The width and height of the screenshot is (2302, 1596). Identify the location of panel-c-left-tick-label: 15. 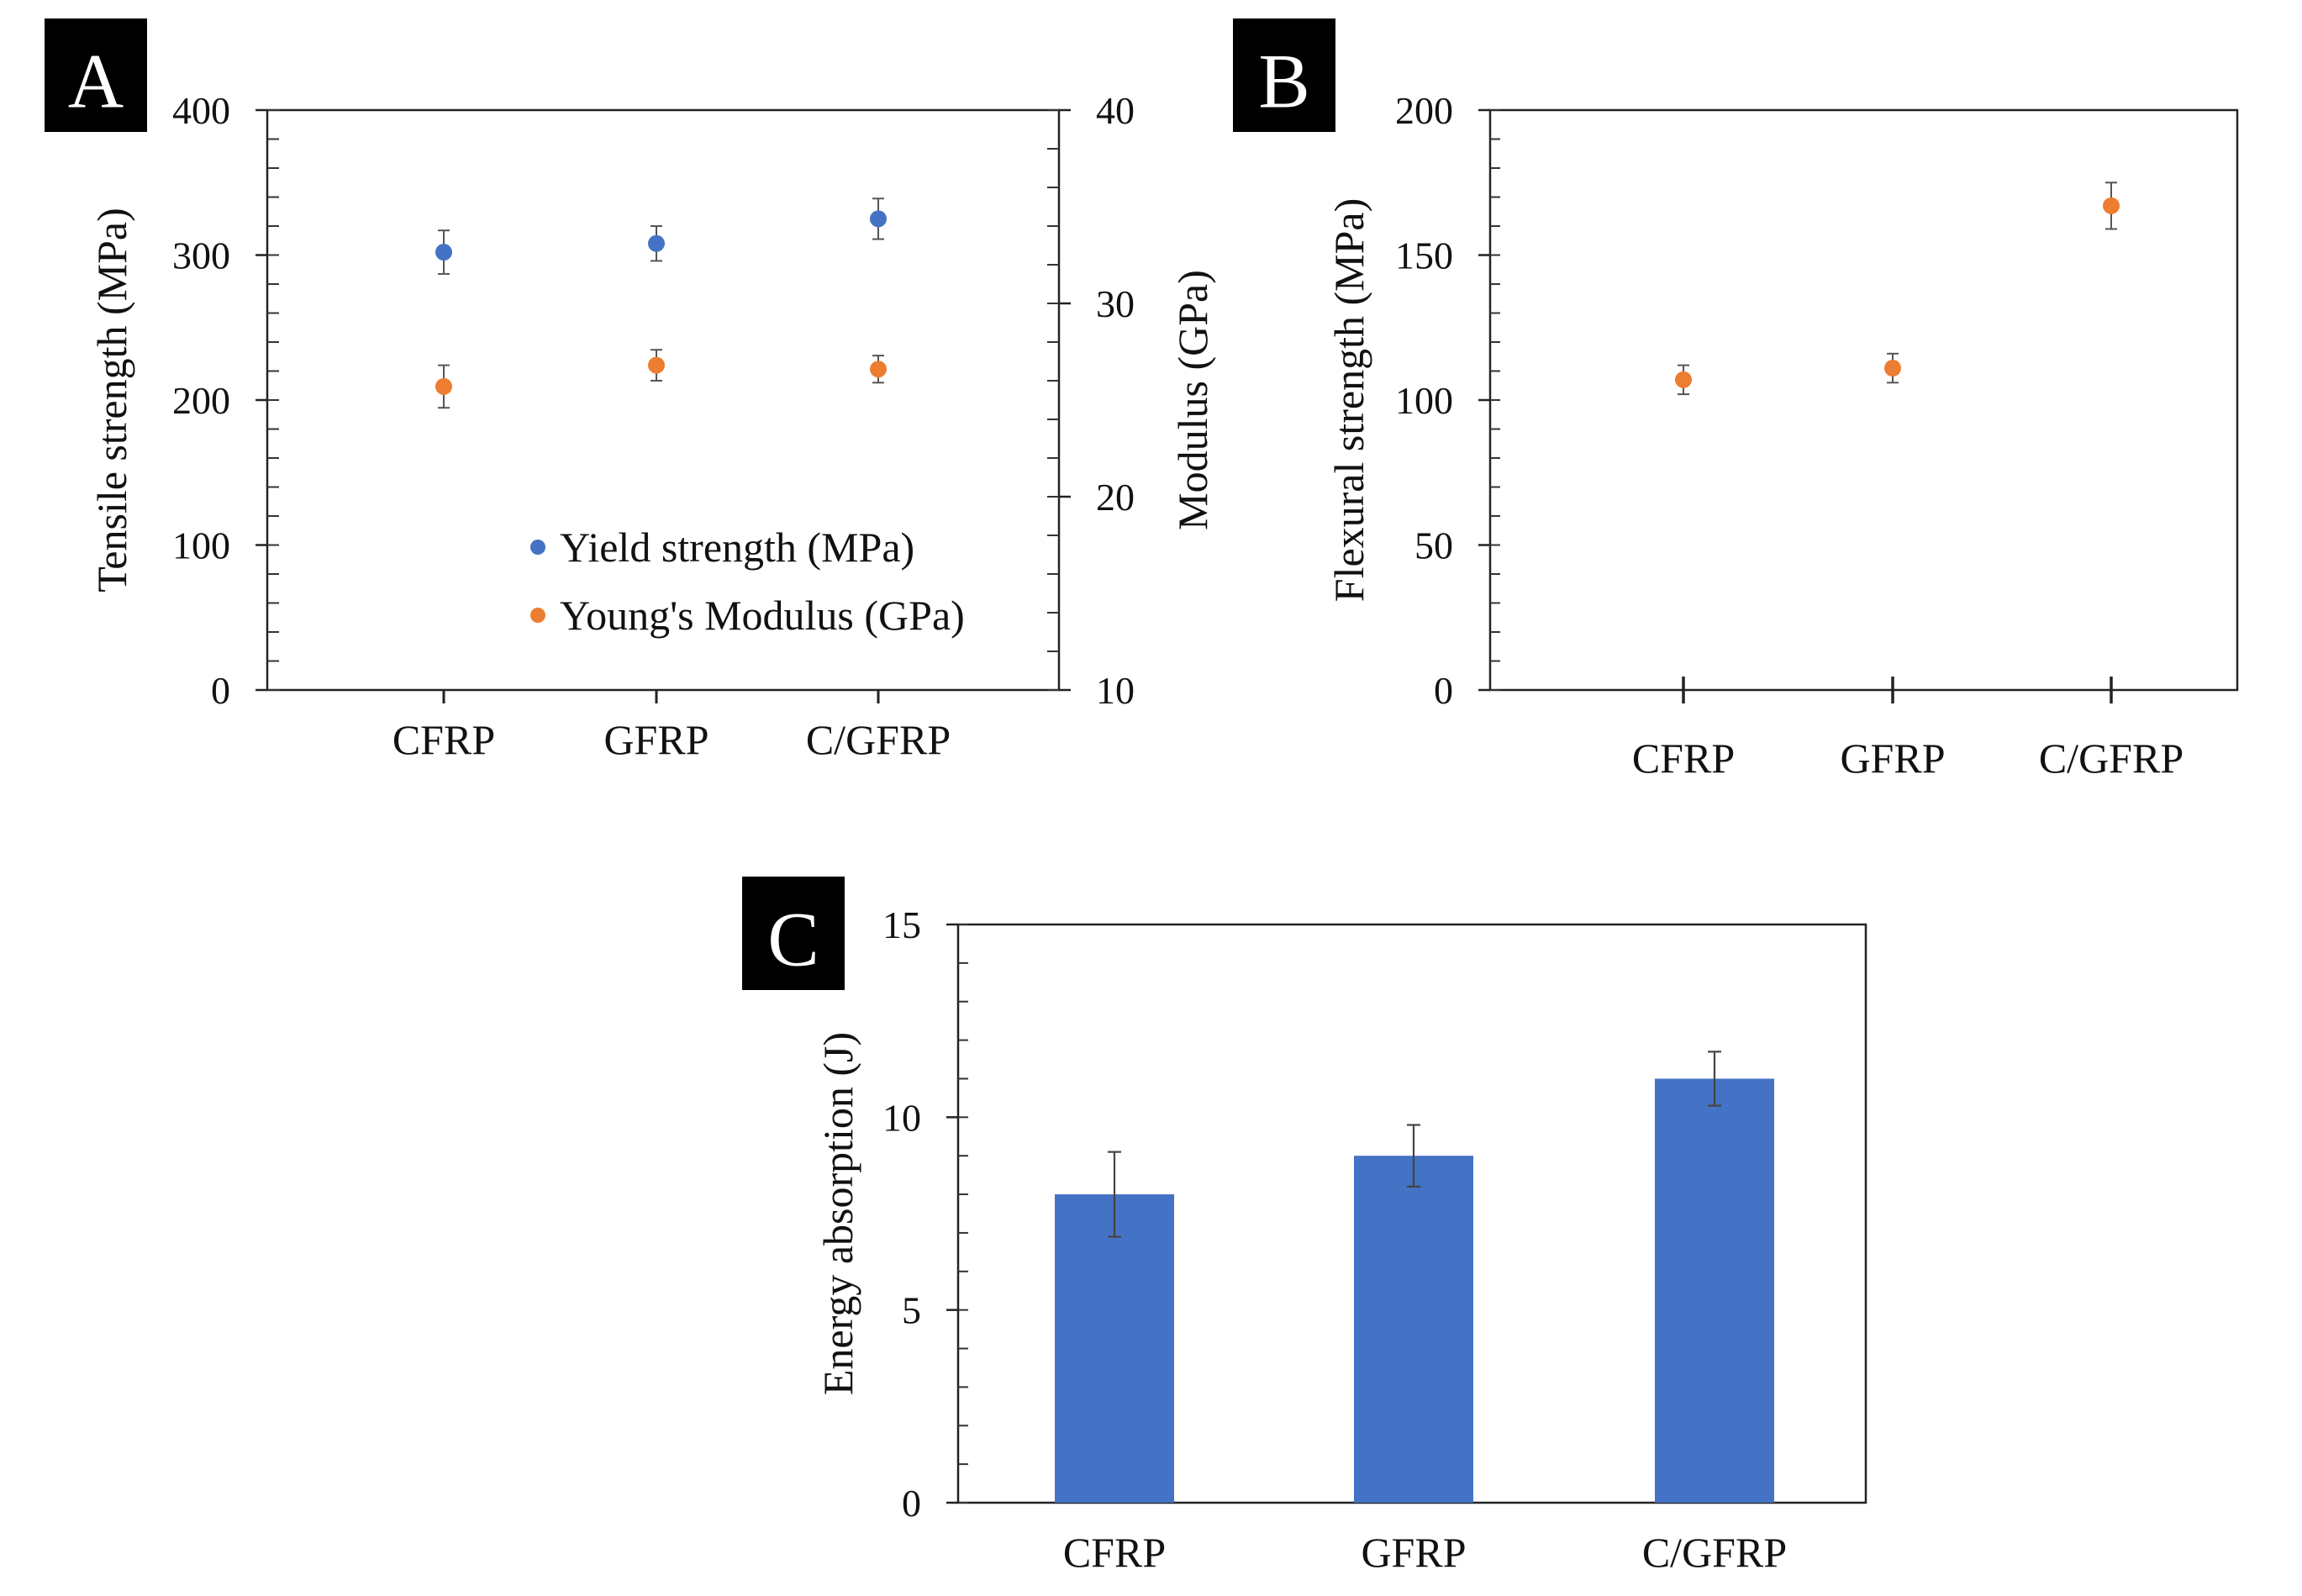
(902, 924).